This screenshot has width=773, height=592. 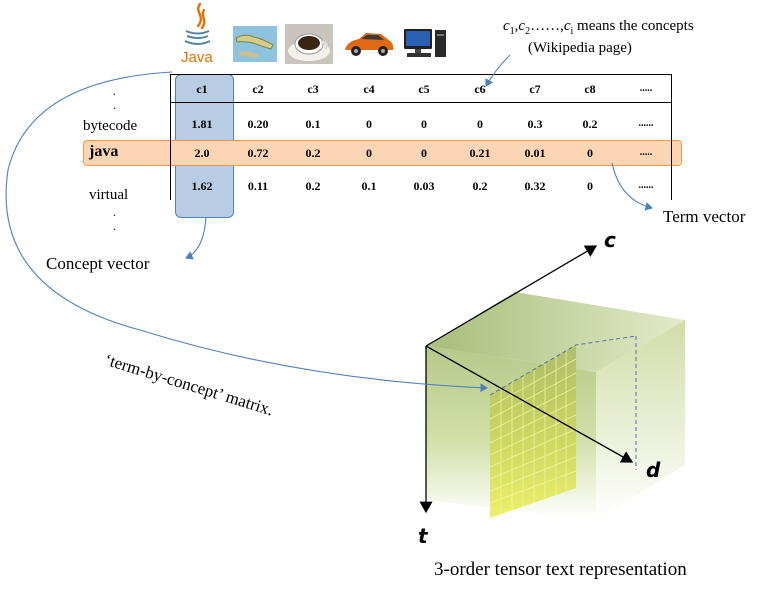 I want to click on trailing-dots: .., so click(x=114, y=219).